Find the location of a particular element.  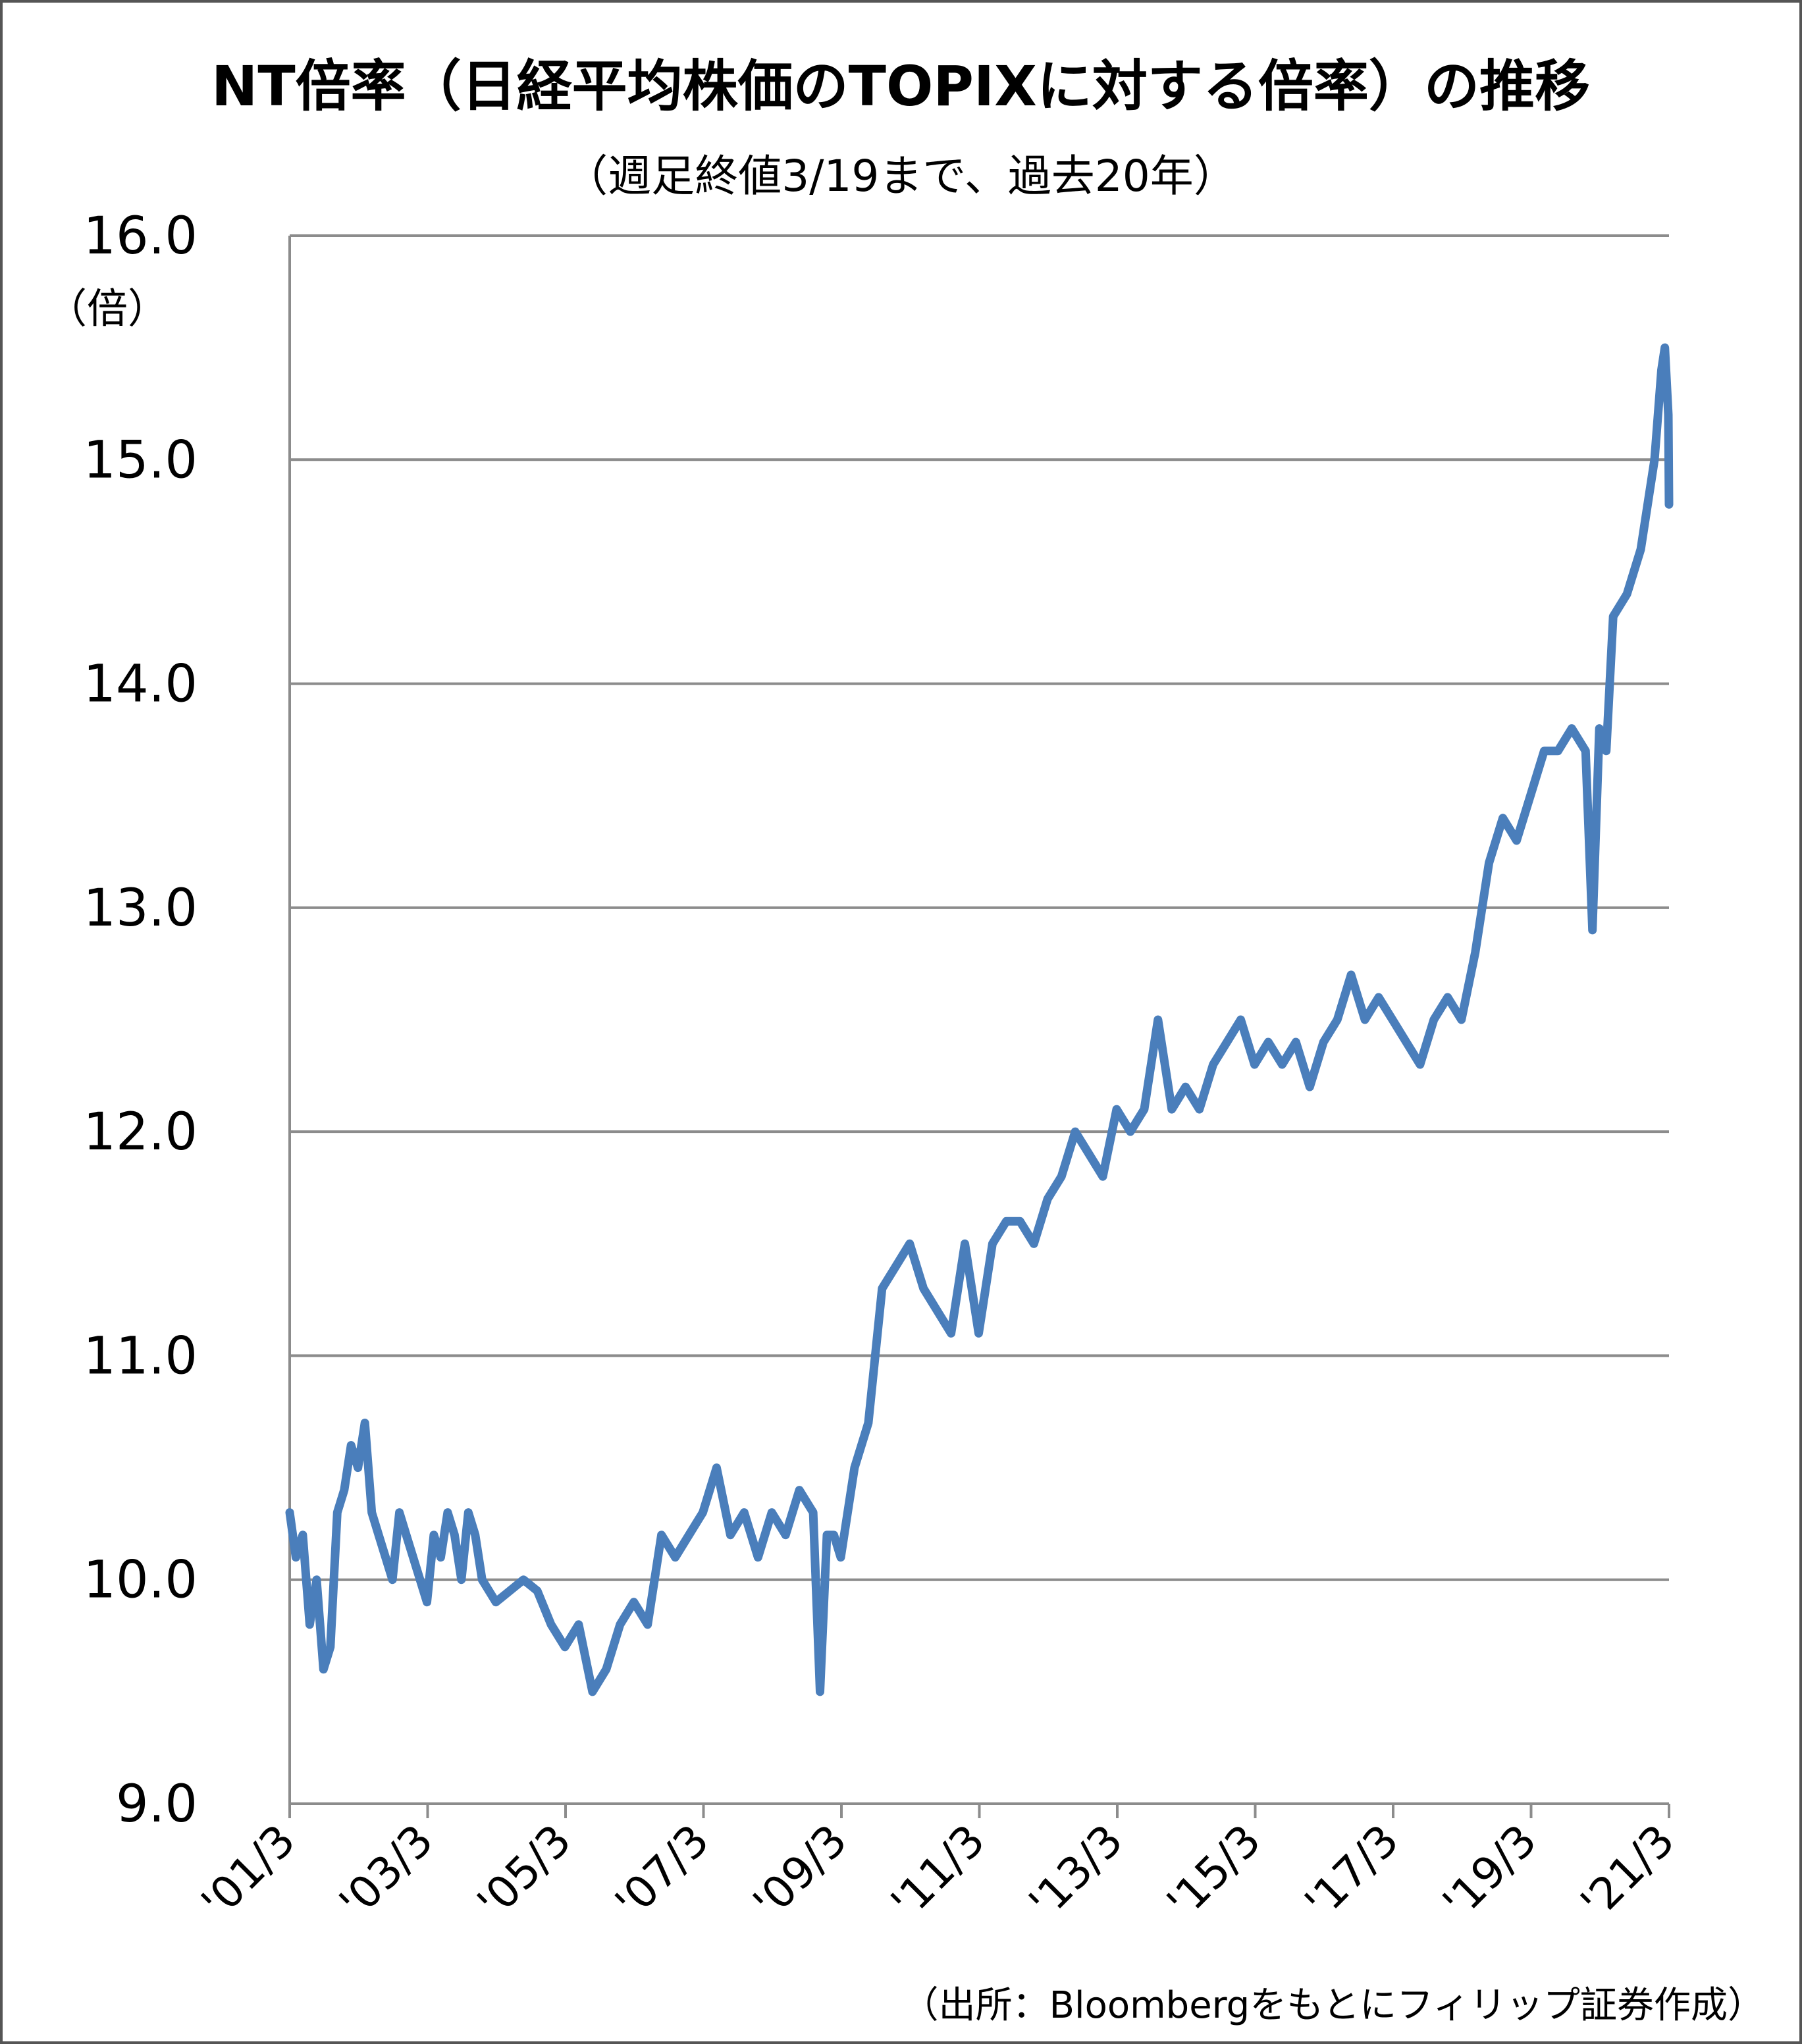

y-tick-label: 12.0 is located at coordinates (140, 1132).